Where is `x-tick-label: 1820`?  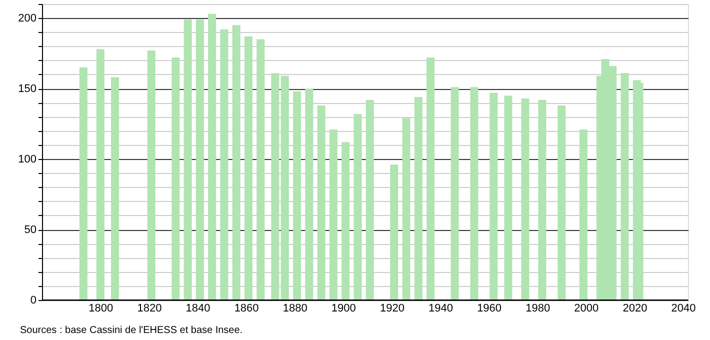 x-tick-label: 1820 is located at coordinates (149, 308).